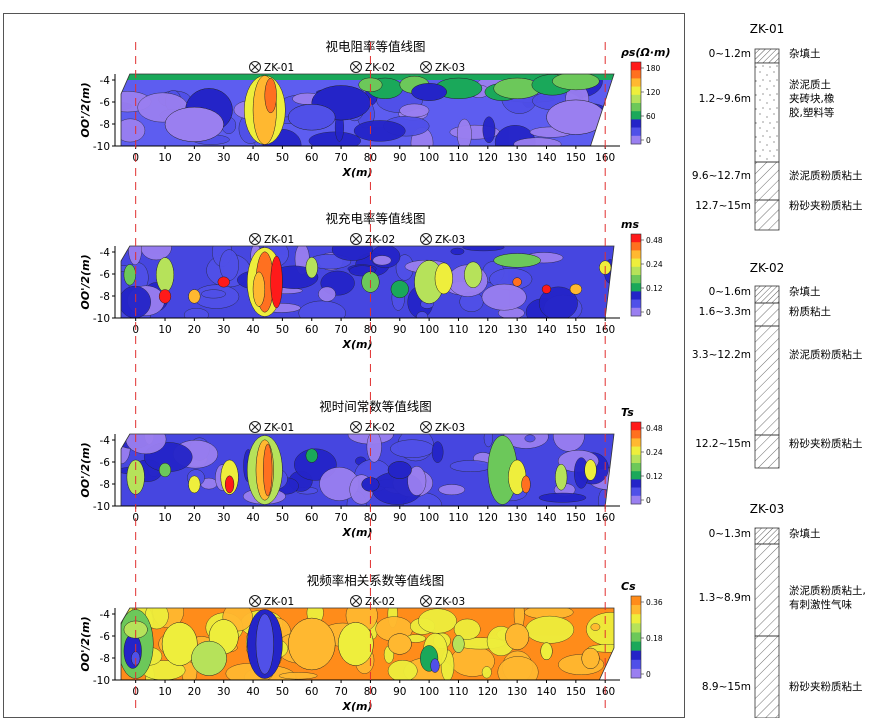 The height and width of the screenshot is (727, 889). What do you see at coordinates (653, 92) in the screenshot?
I see `colorbar-tick-label: 120` at bounding box center [653, 92].